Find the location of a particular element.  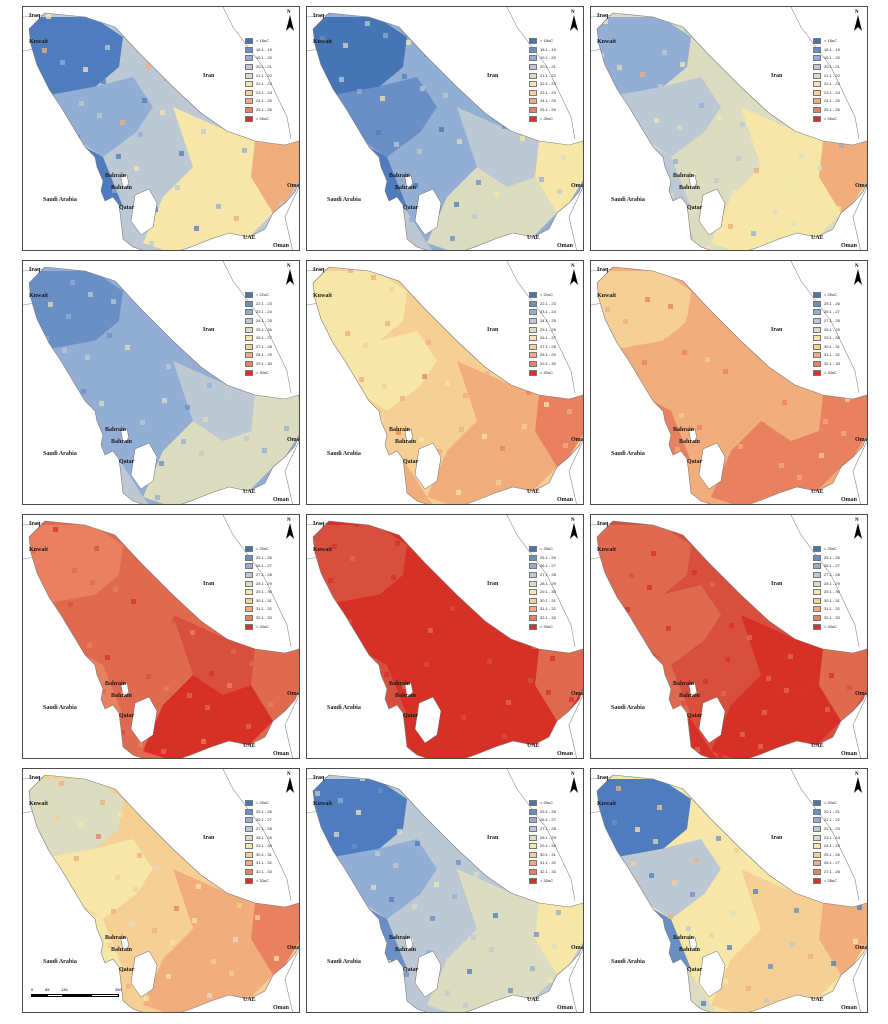

legend-label: 20.1 - 21 is located at coordinates (264, 67).